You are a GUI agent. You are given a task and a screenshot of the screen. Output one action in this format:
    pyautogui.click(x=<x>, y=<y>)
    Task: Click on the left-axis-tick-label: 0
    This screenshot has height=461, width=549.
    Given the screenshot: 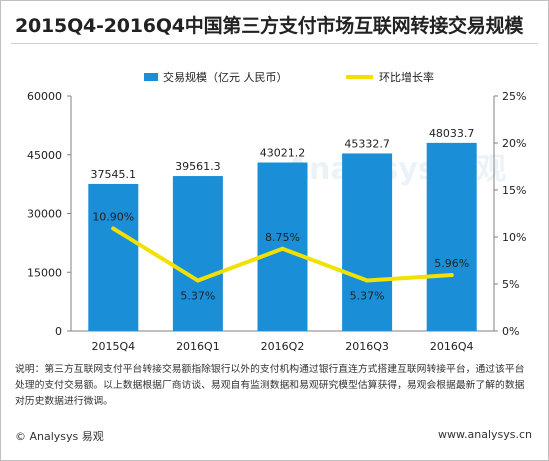 What is the action you would take?
    pyautogui.click(x=58, y=331)
    